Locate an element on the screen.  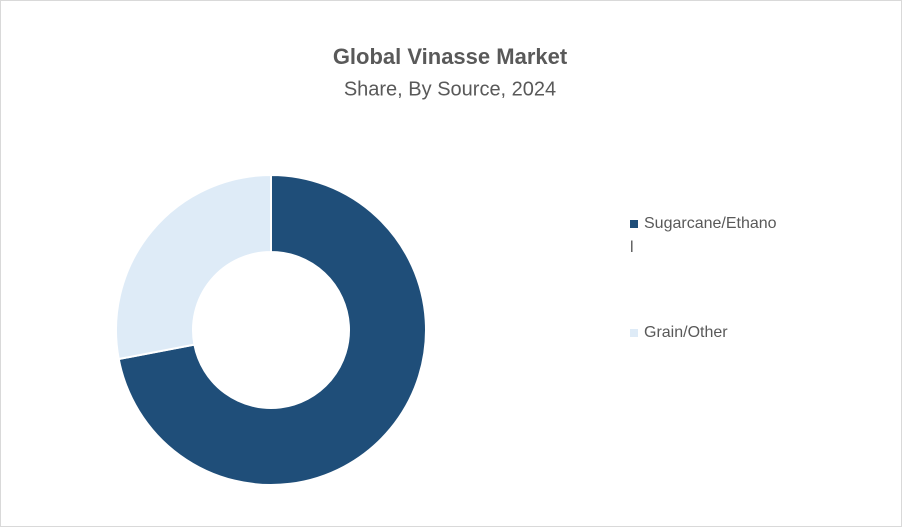
legend-label: Grain/Other is located at coordinates (686, 332).